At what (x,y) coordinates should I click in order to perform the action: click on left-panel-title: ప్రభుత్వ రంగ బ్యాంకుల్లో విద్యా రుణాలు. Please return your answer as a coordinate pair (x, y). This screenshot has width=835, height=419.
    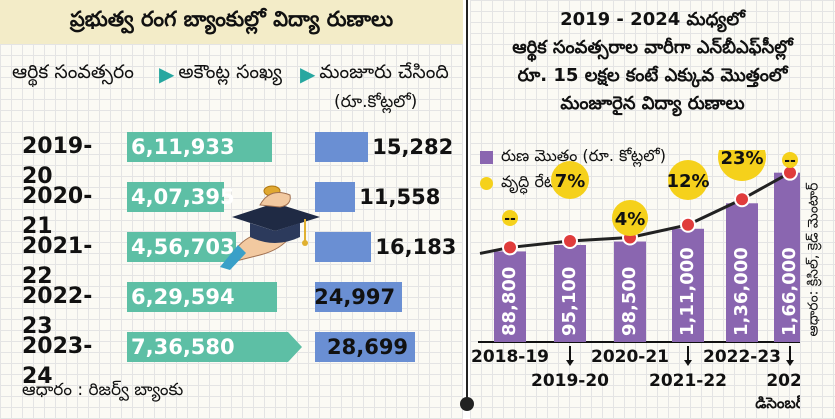
    Looking at the image, I should click on (231, 22).